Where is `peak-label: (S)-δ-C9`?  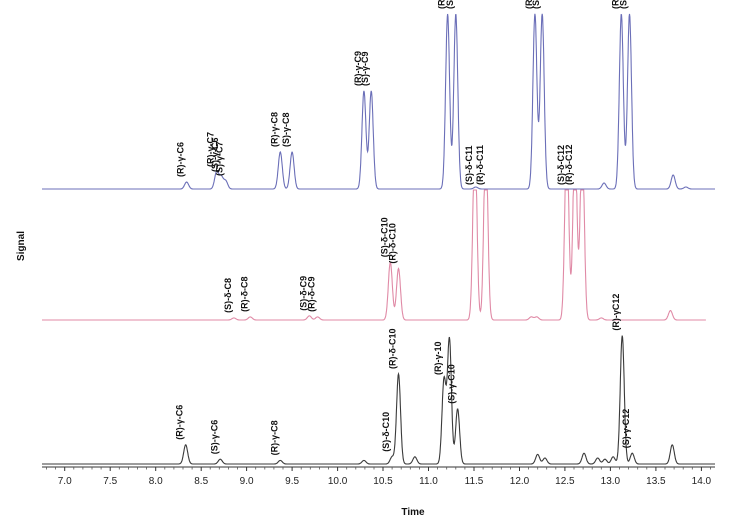
peak-label: (S)-δ-C9 is located at coordinates (303, 293).